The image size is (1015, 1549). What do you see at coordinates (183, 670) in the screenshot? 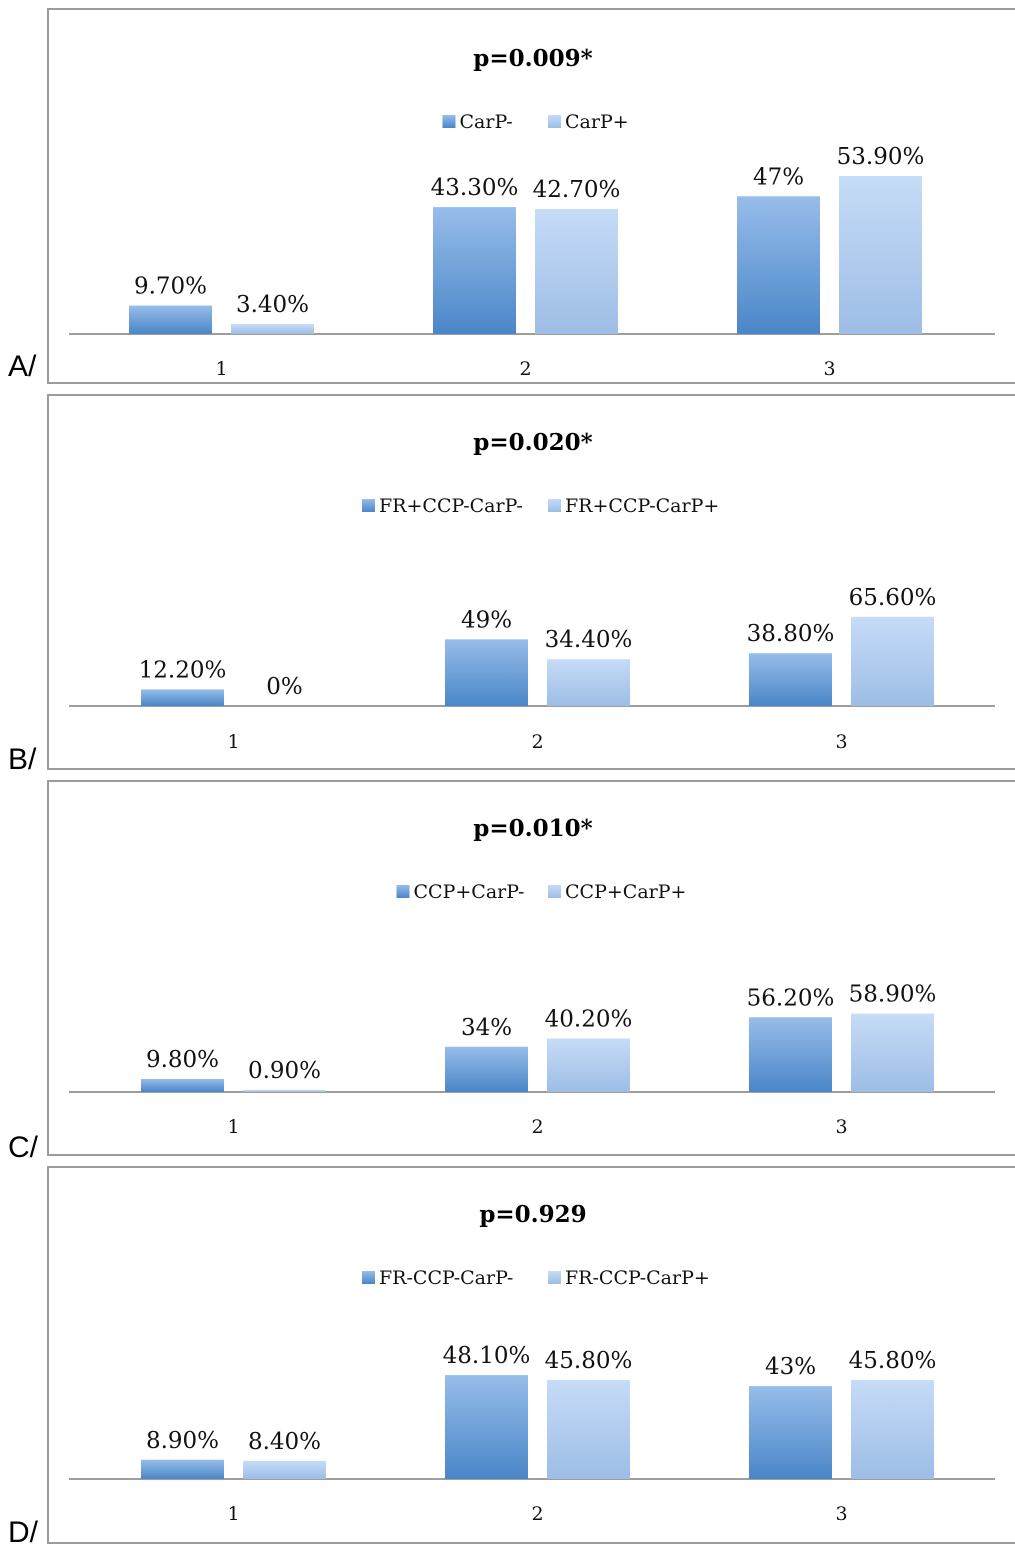
I see `data-label: 12.20%` at bounding box center [183, 670].